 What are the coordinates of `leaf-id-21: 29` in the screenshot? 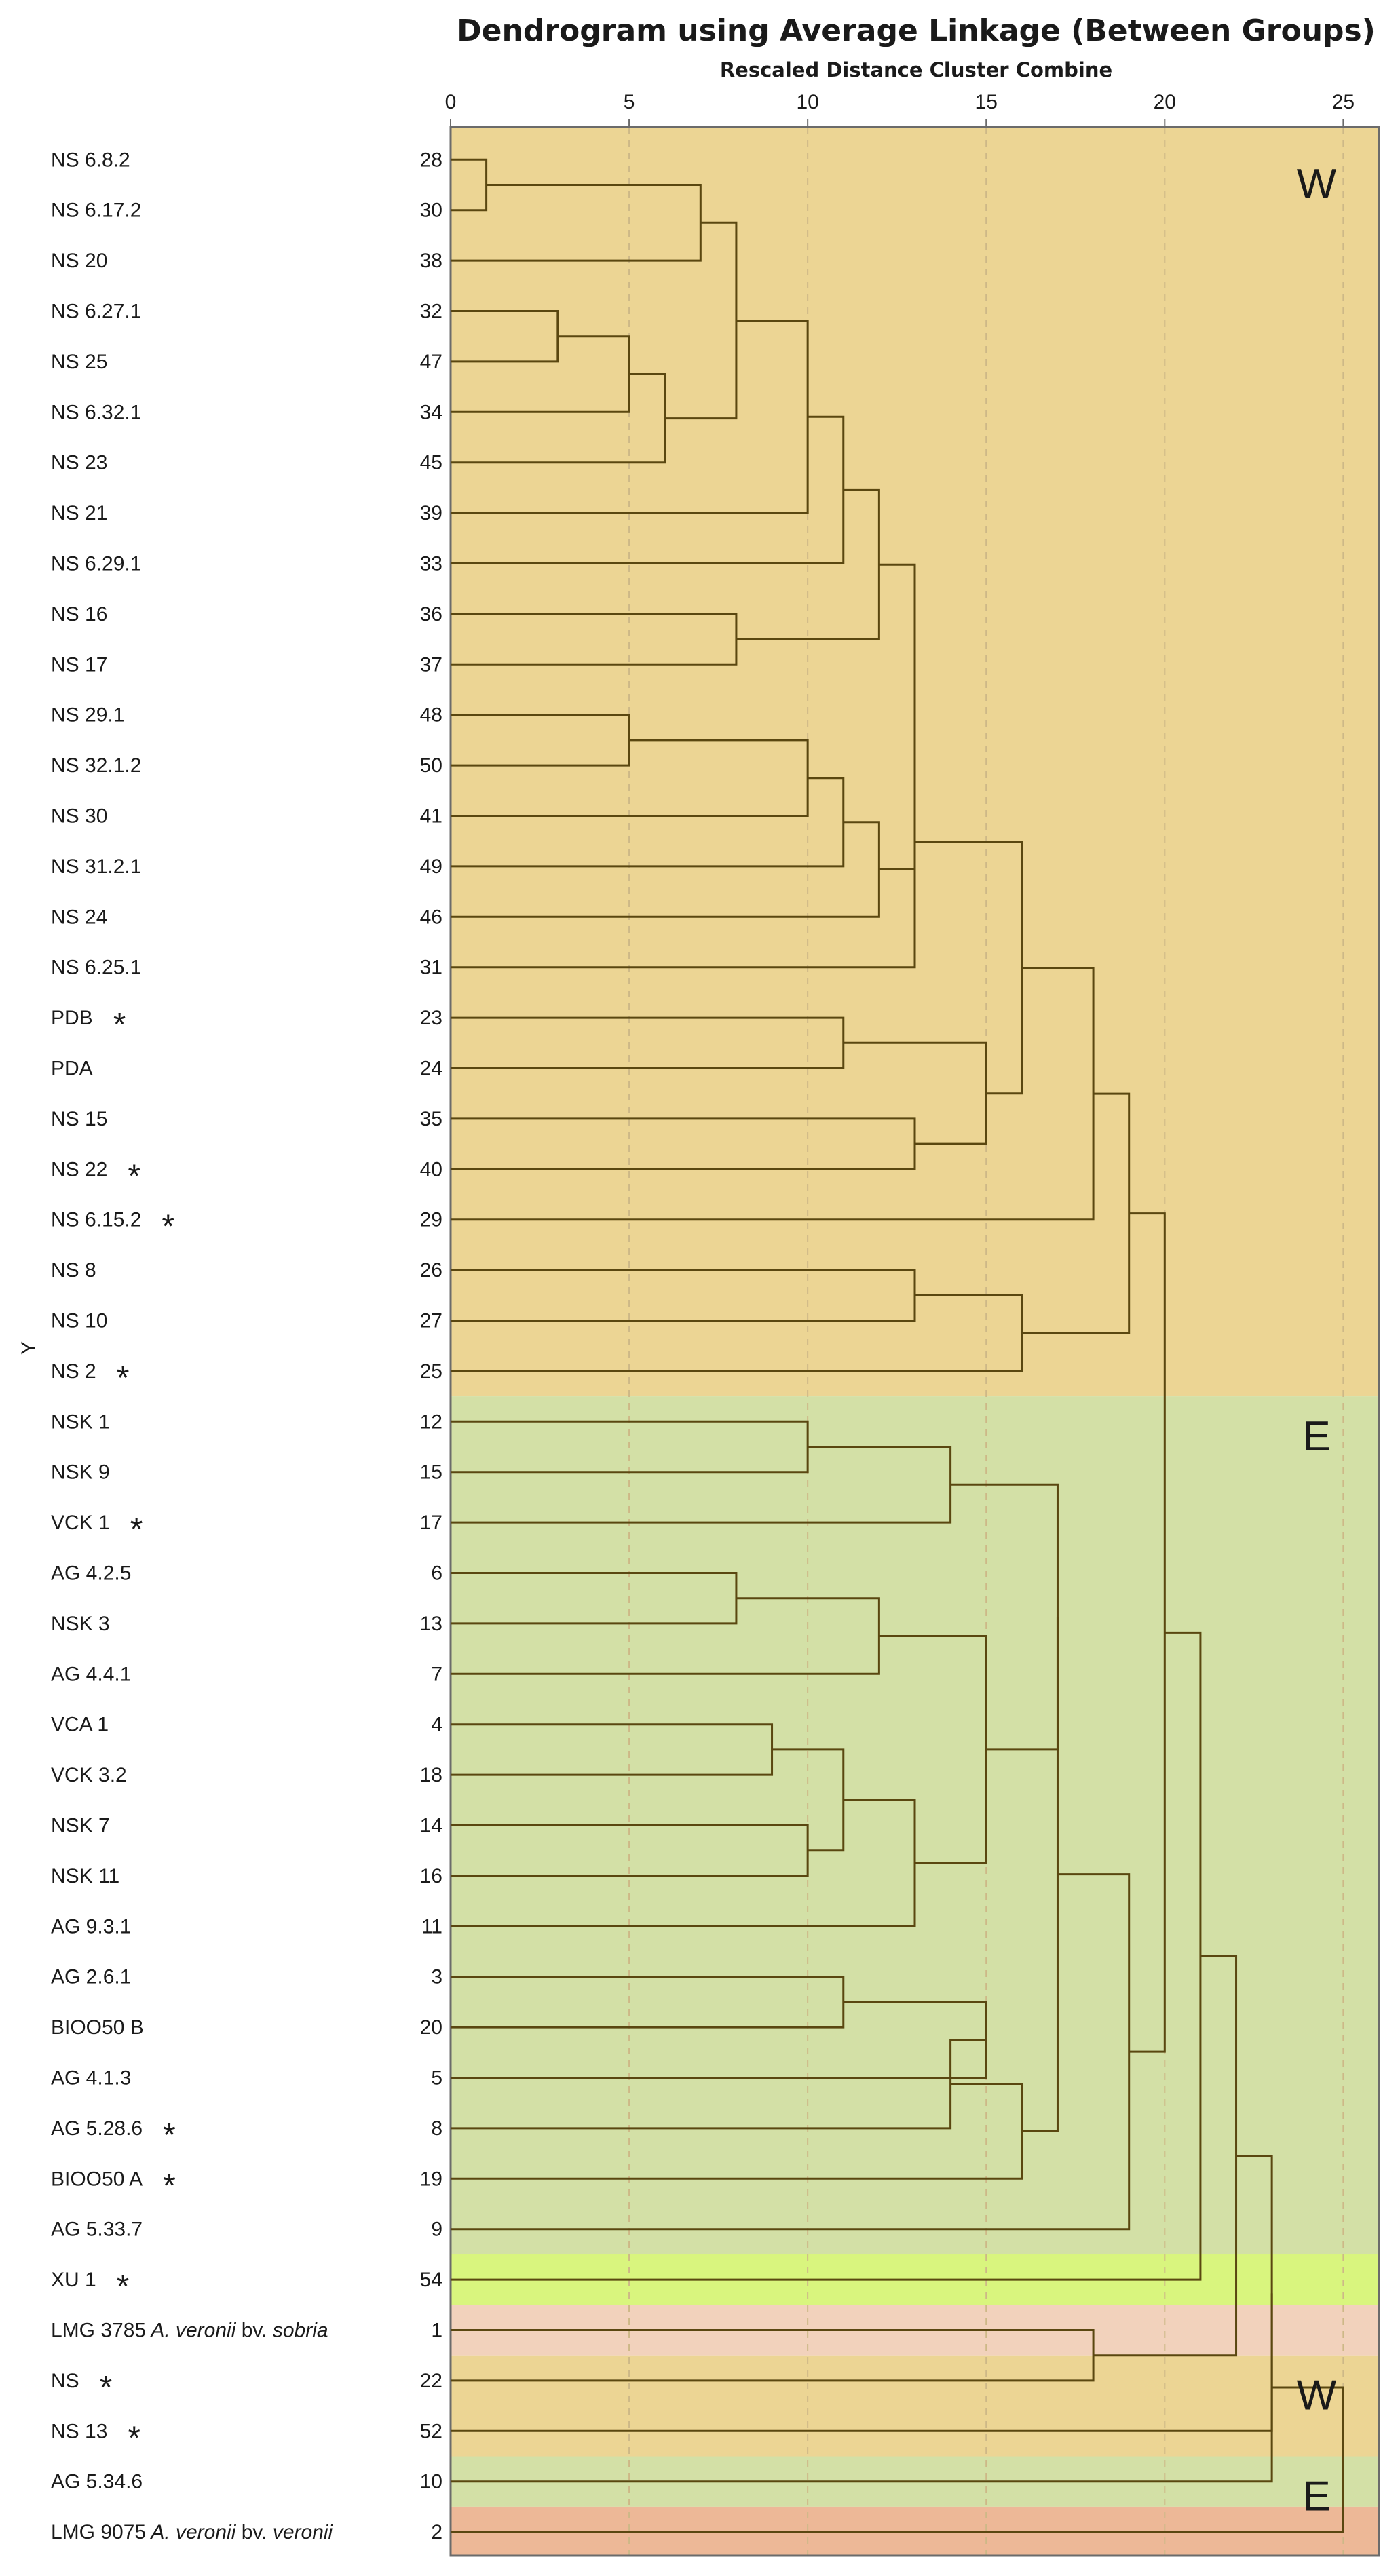 It's located at (431, 1220).